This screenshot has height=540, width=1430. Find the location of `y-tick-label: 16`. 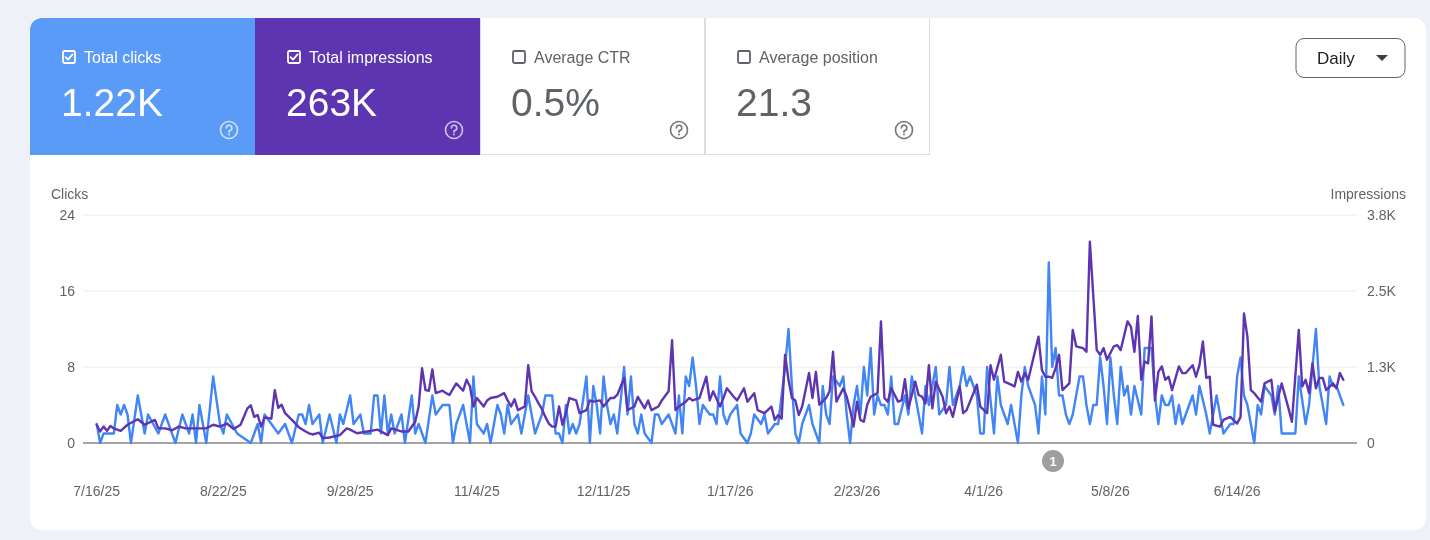

y-tick-label: 16 is located at coordinates (67, 290).